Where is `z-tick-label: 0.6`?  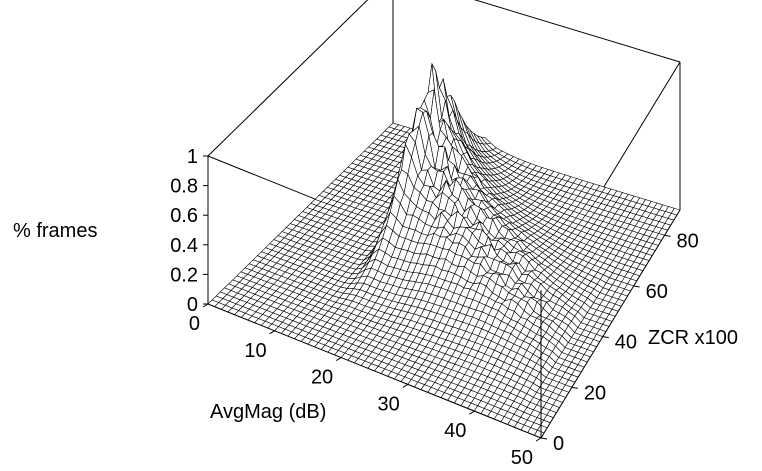
z-tick-label: 0.6 is located at coordinates (184, 216).